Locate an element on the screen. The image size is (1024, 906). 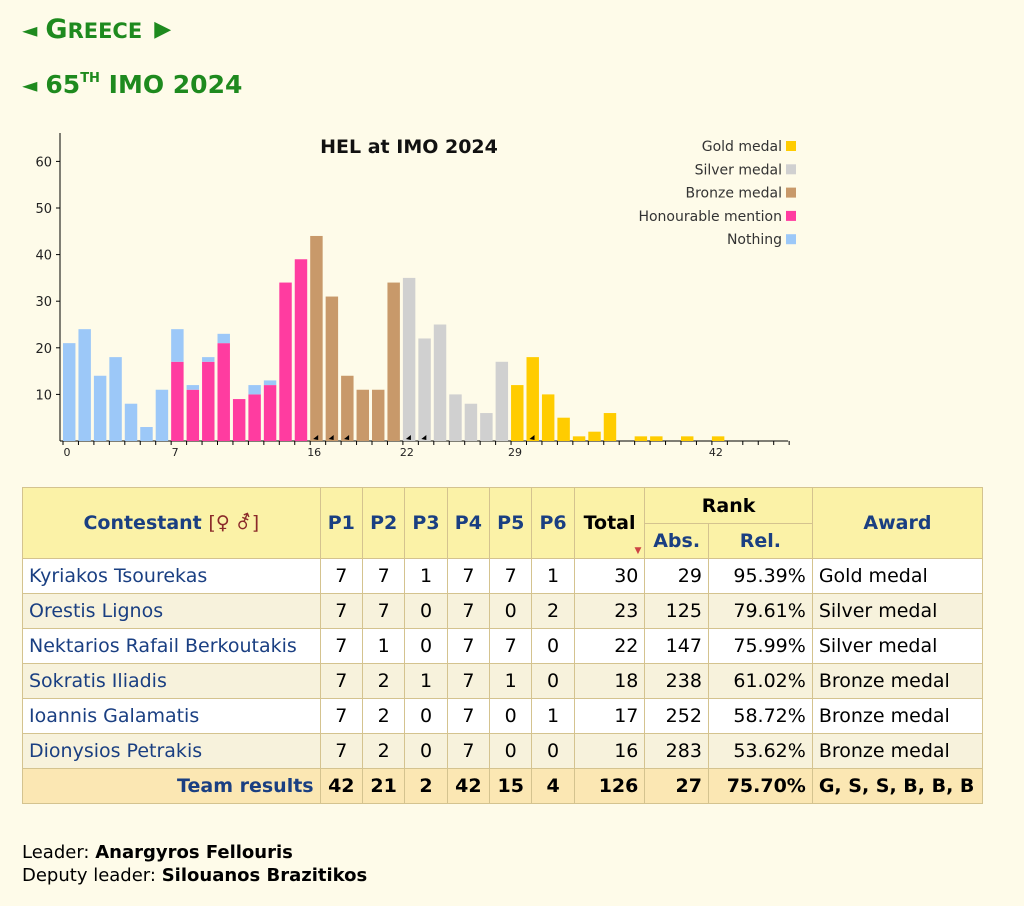
rank-abs-cell: 147 is located at coordinates (676, 646).